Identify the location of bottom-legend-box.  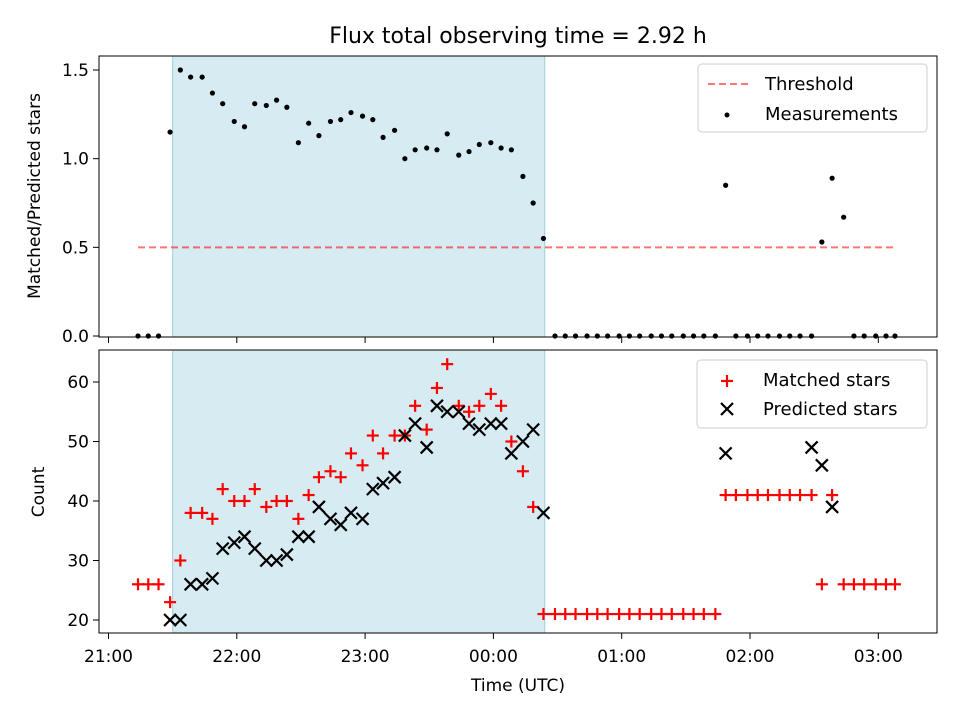
(812, 394).